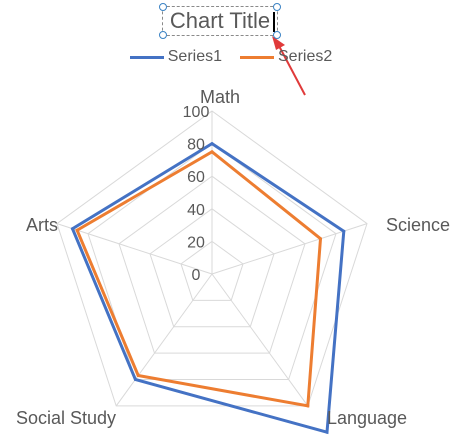 This screenshot has width=462, height=436. I want to click on annotation-arrow-head, so click(278, 43).